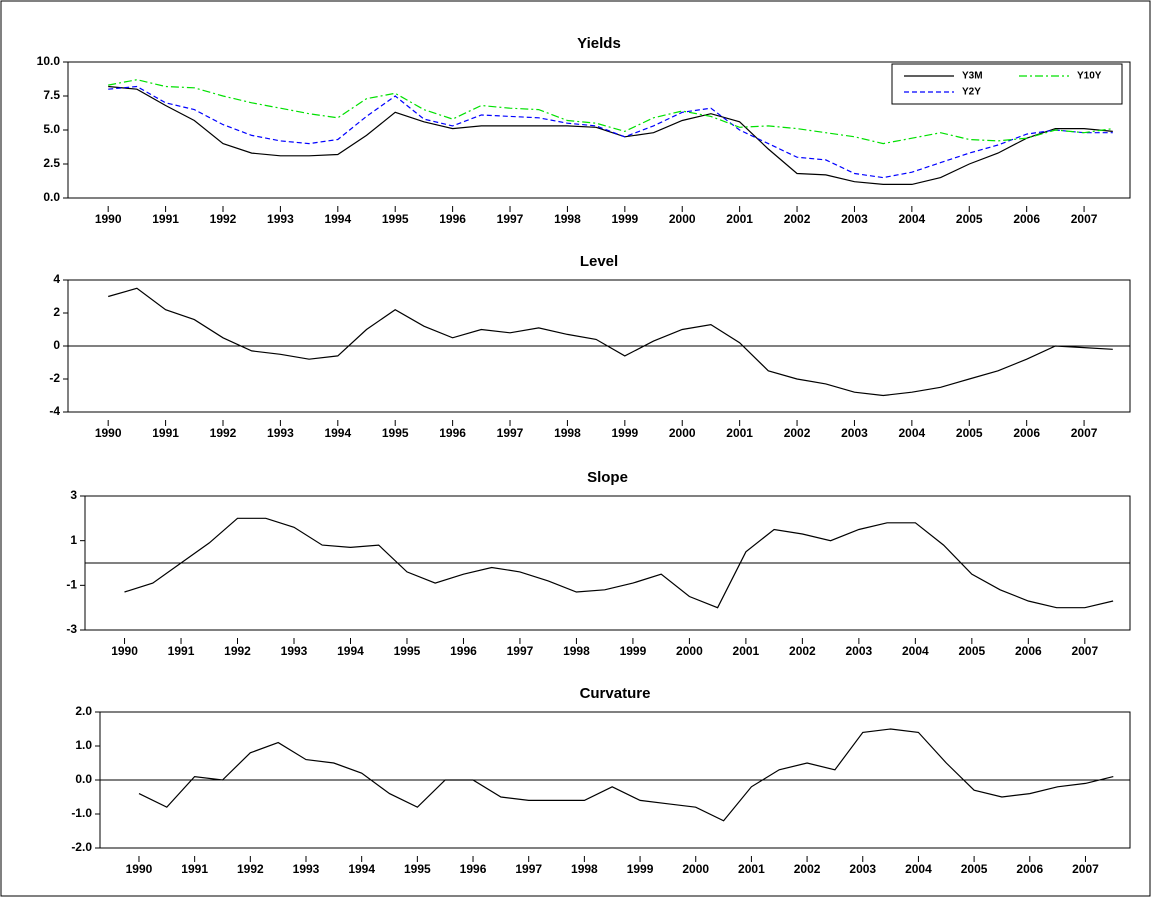 The height and width of the screenshot is (897, 1151). I want to click on y-tick-label: 10.0, so click(49, 61).